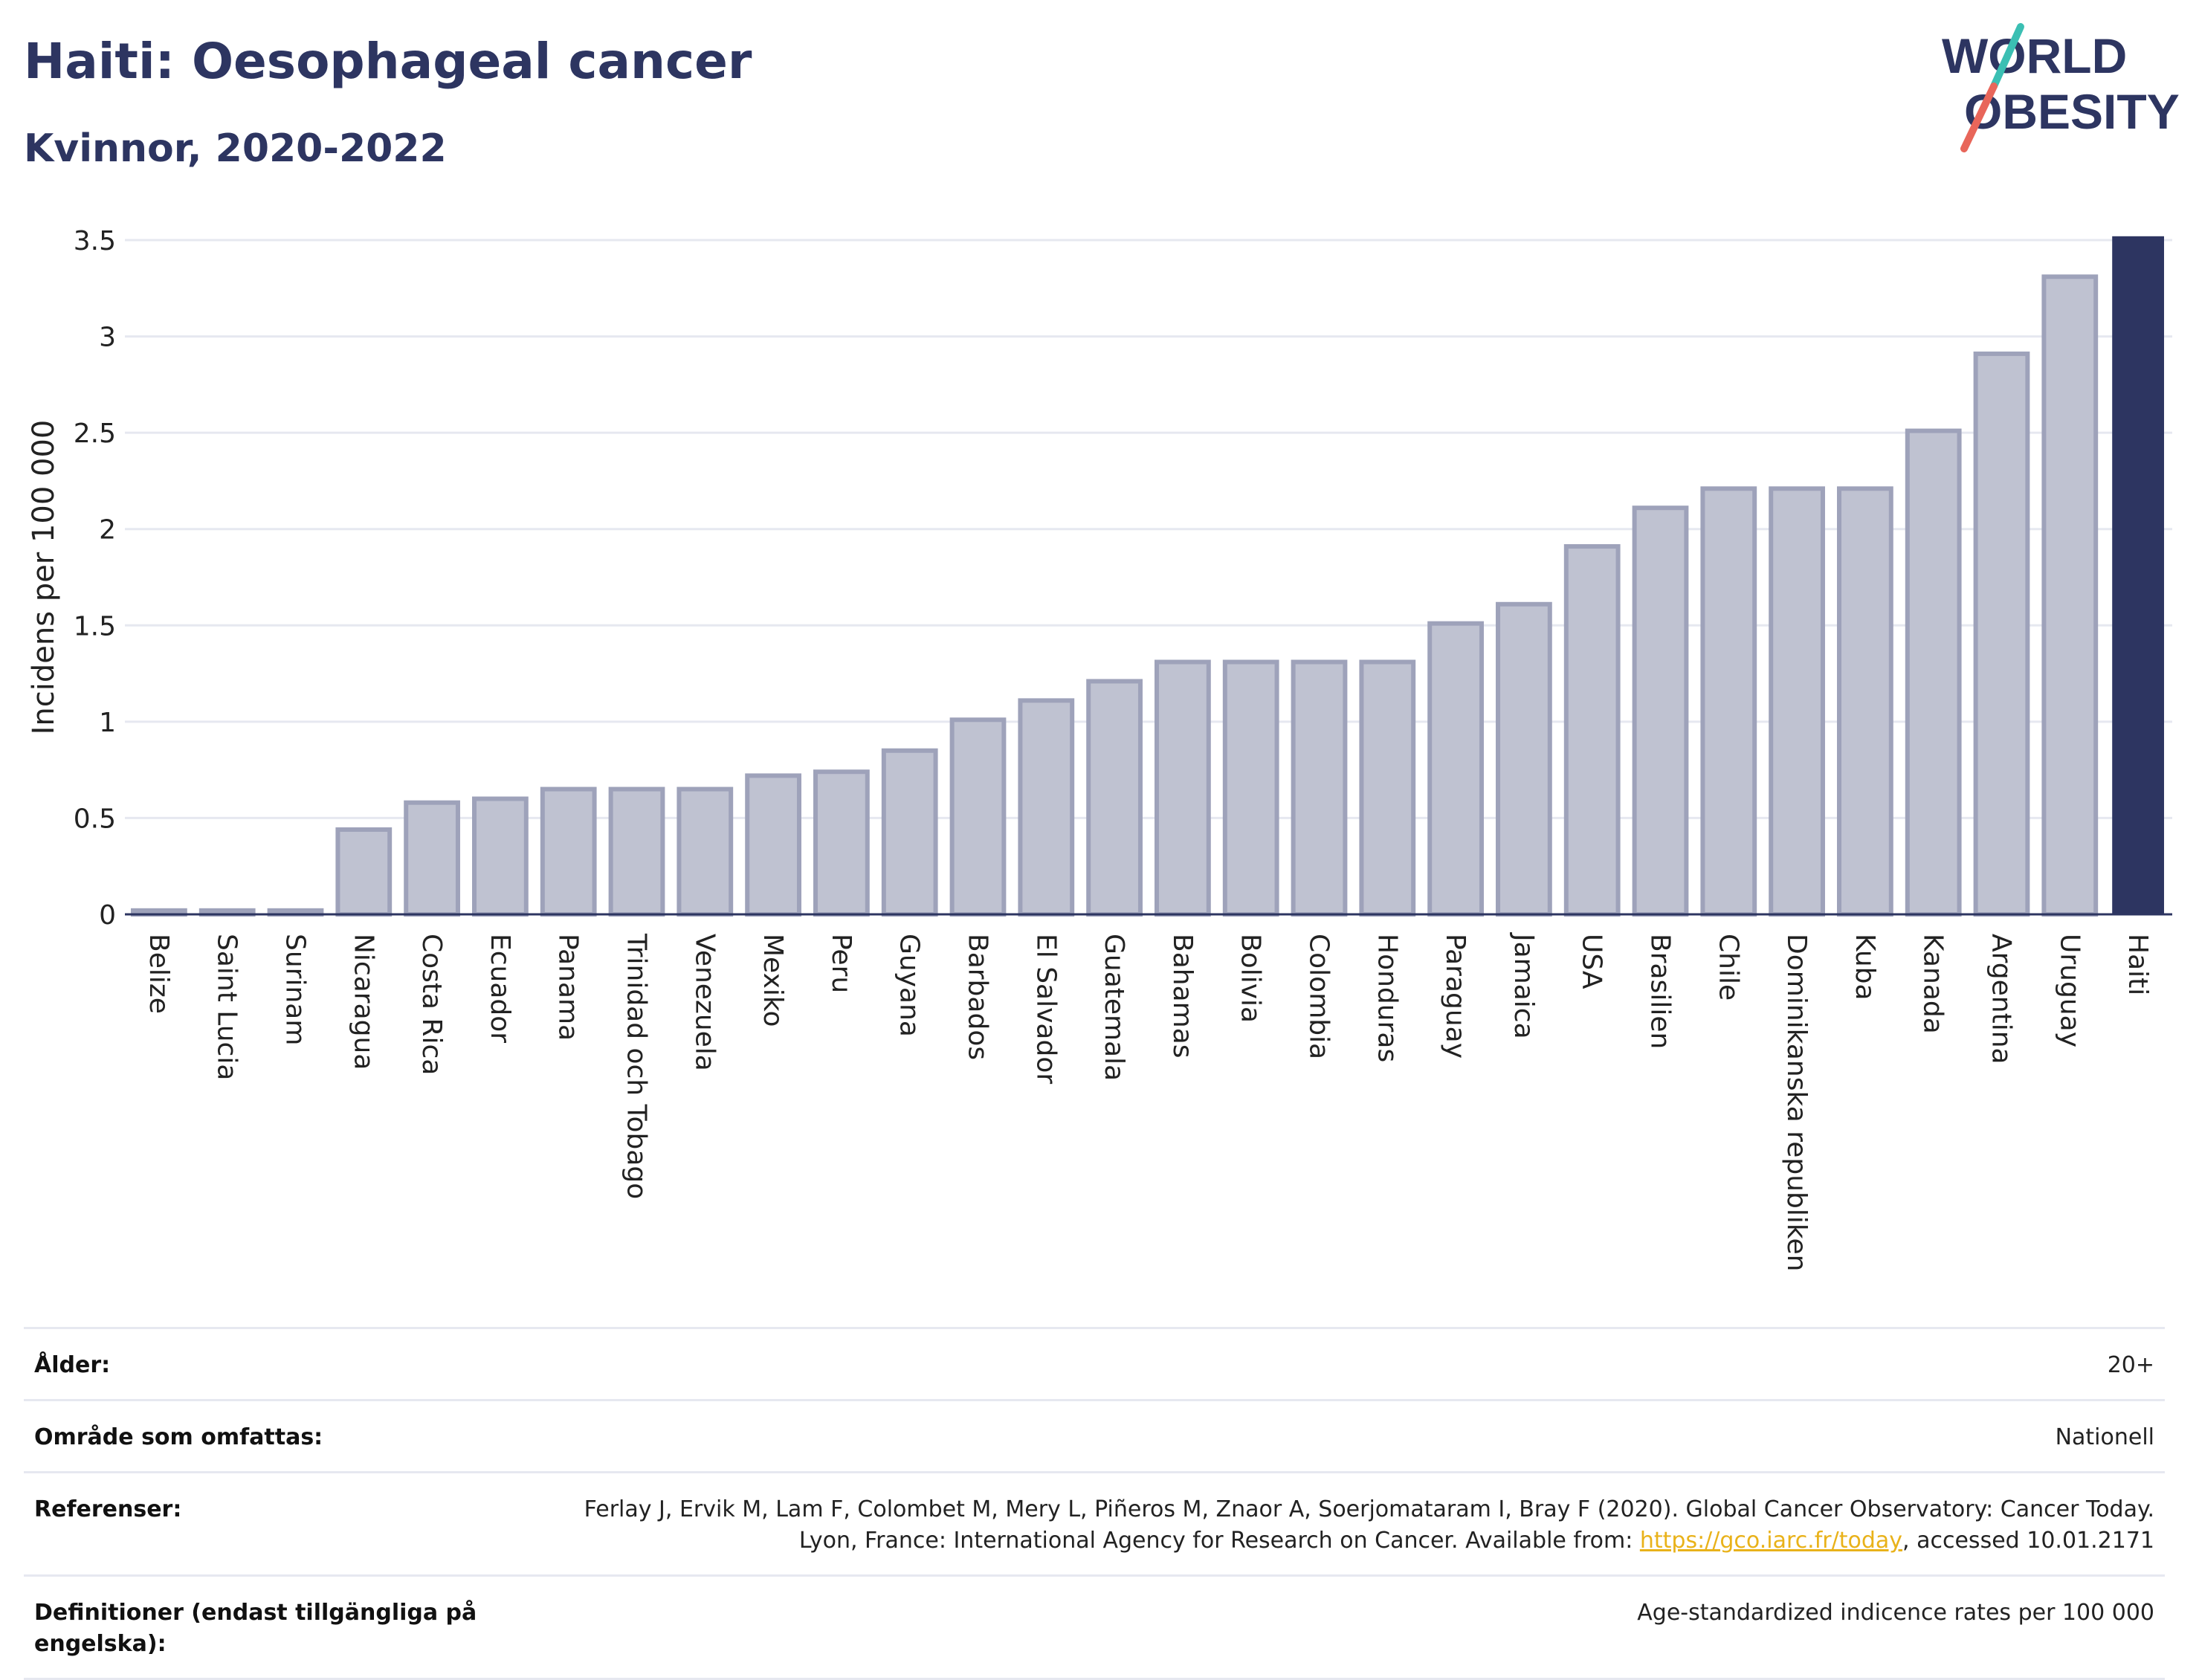  Describe the element at coordinates (705, 851) in the screenshot. I see `bar-venezuela` at that location.